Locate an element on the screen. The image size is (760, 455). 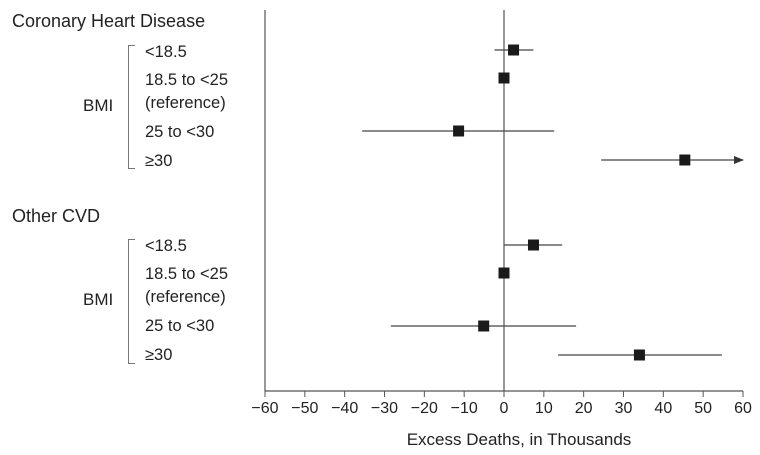
x-tick-label: −40 is located at coordinates (344, 408).